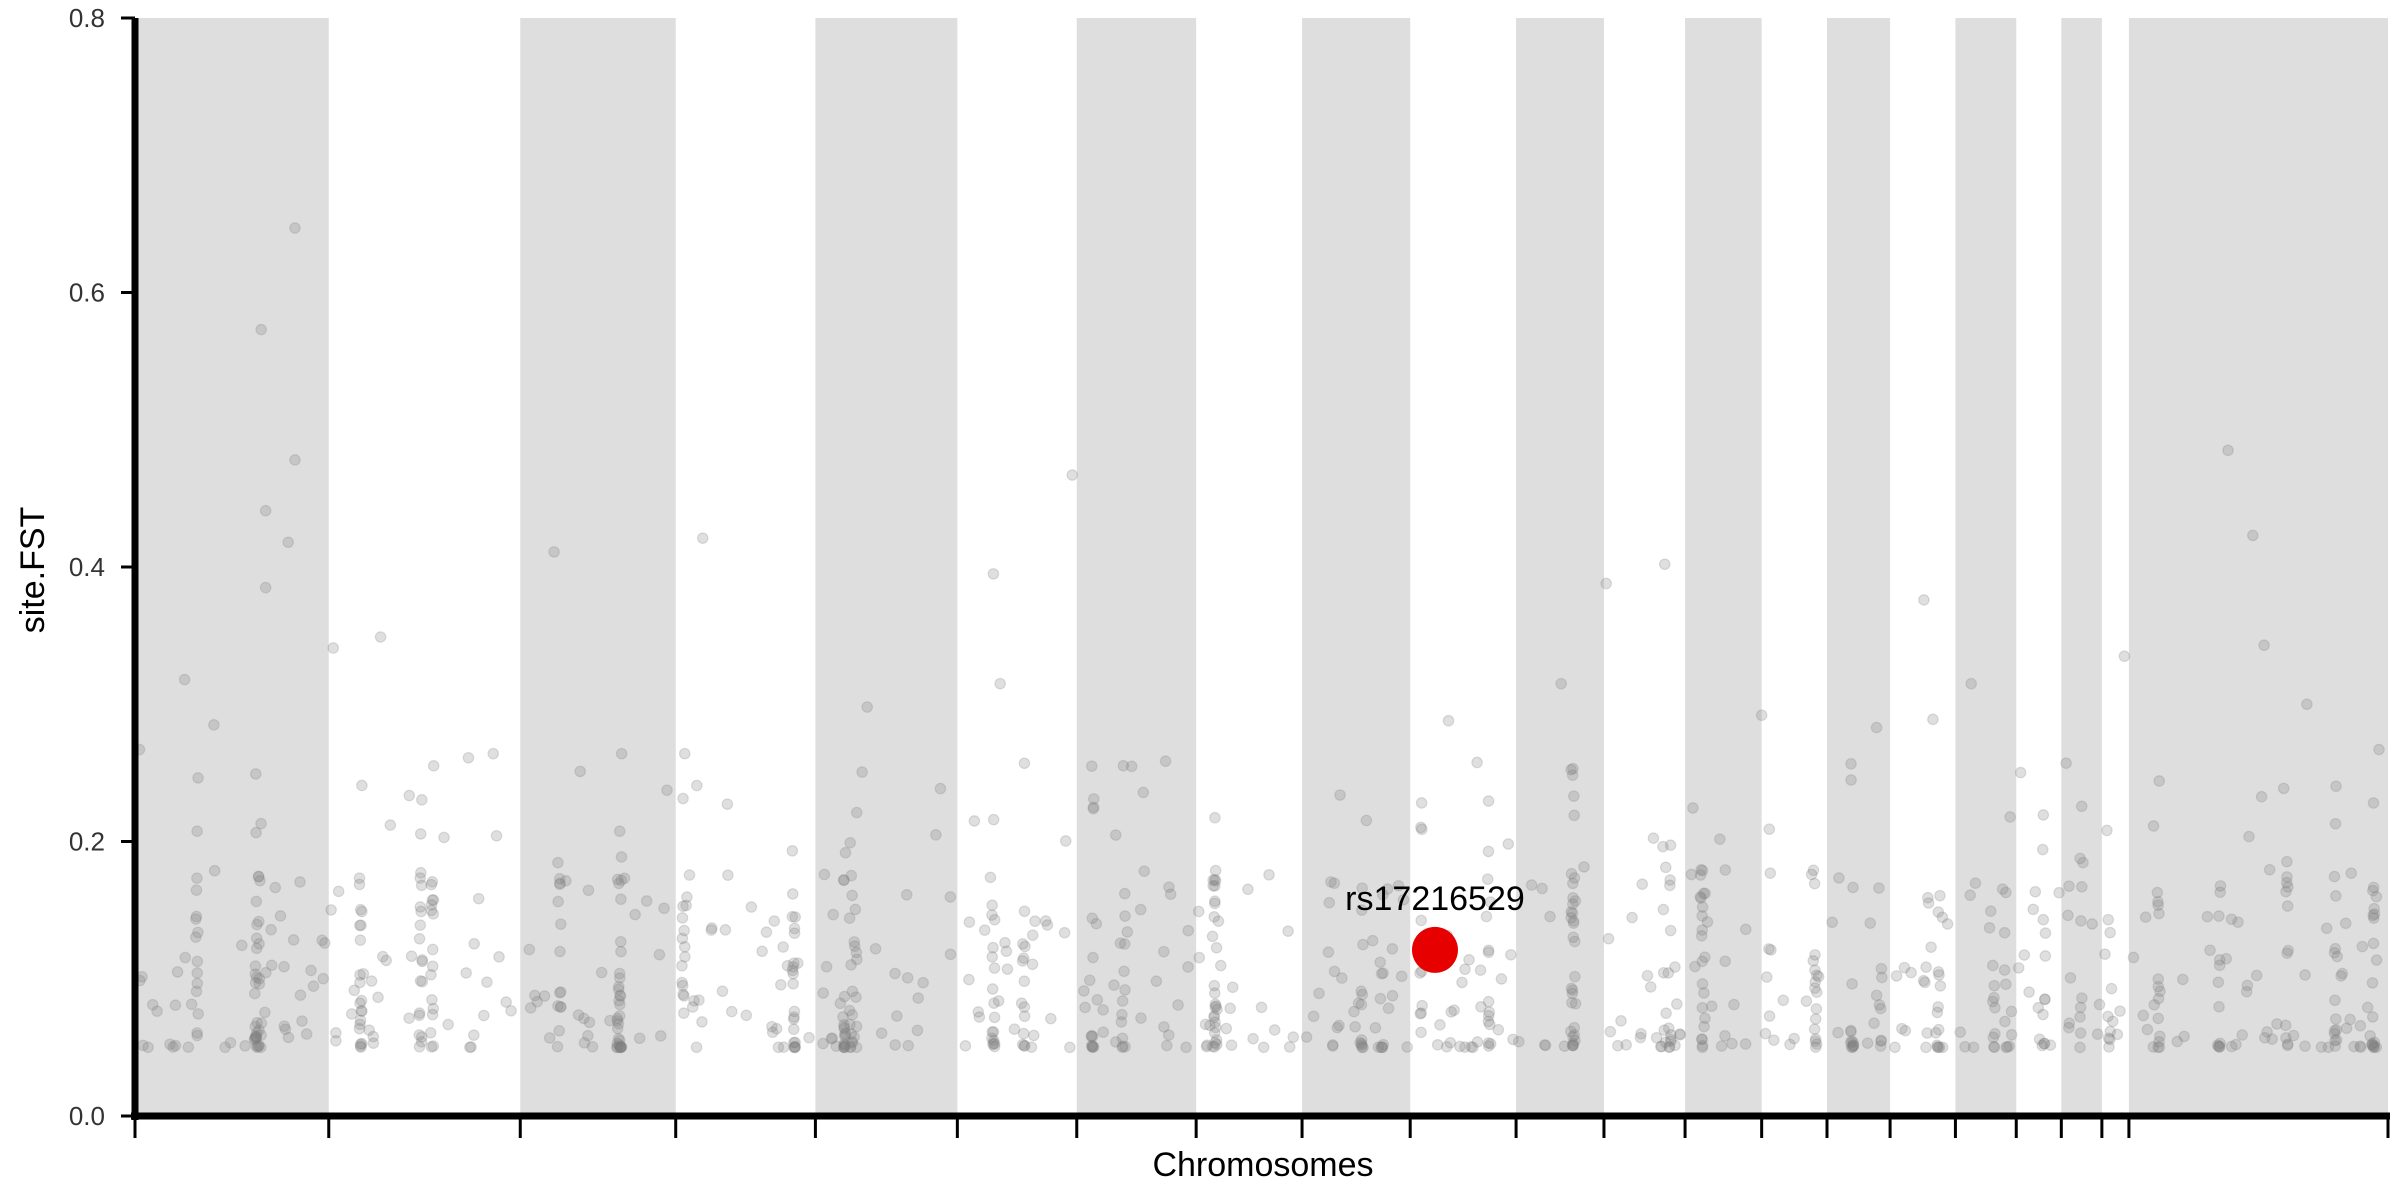  Describe the element at coordinates (87, 567) in the screenshot. I see `y-tick-label: 0.4` at that location.